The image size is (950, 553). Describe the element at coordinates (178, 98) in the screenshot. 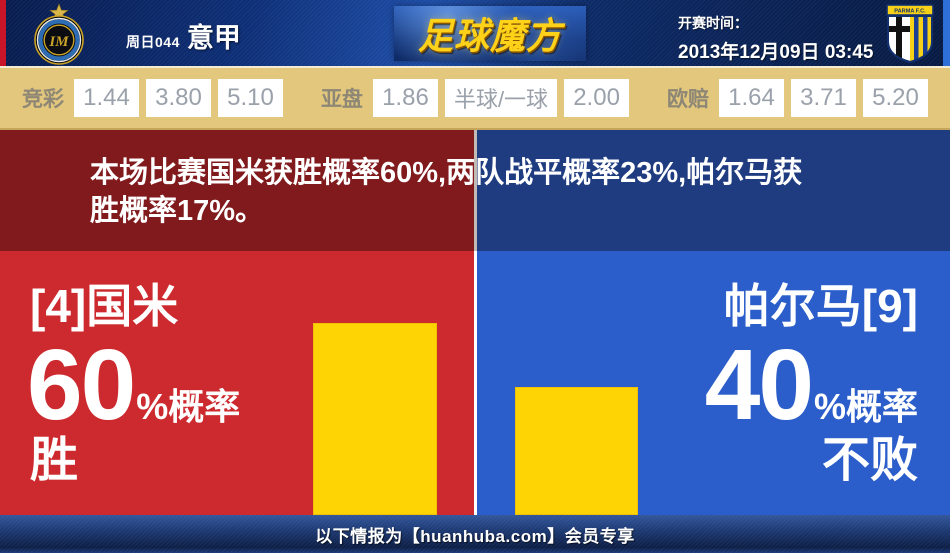

I see `jingcai-draw-odds: 3.80` at that location.